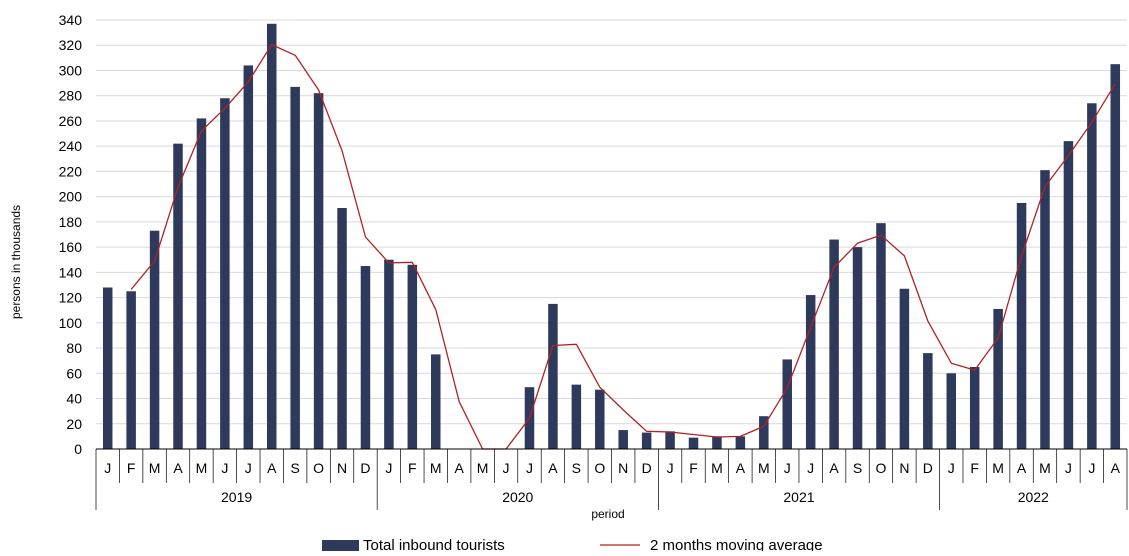  What do you see at coordinates (798, 497) in the screenshot?
I see `year-label: 2021` at bounding box center [798, 497].